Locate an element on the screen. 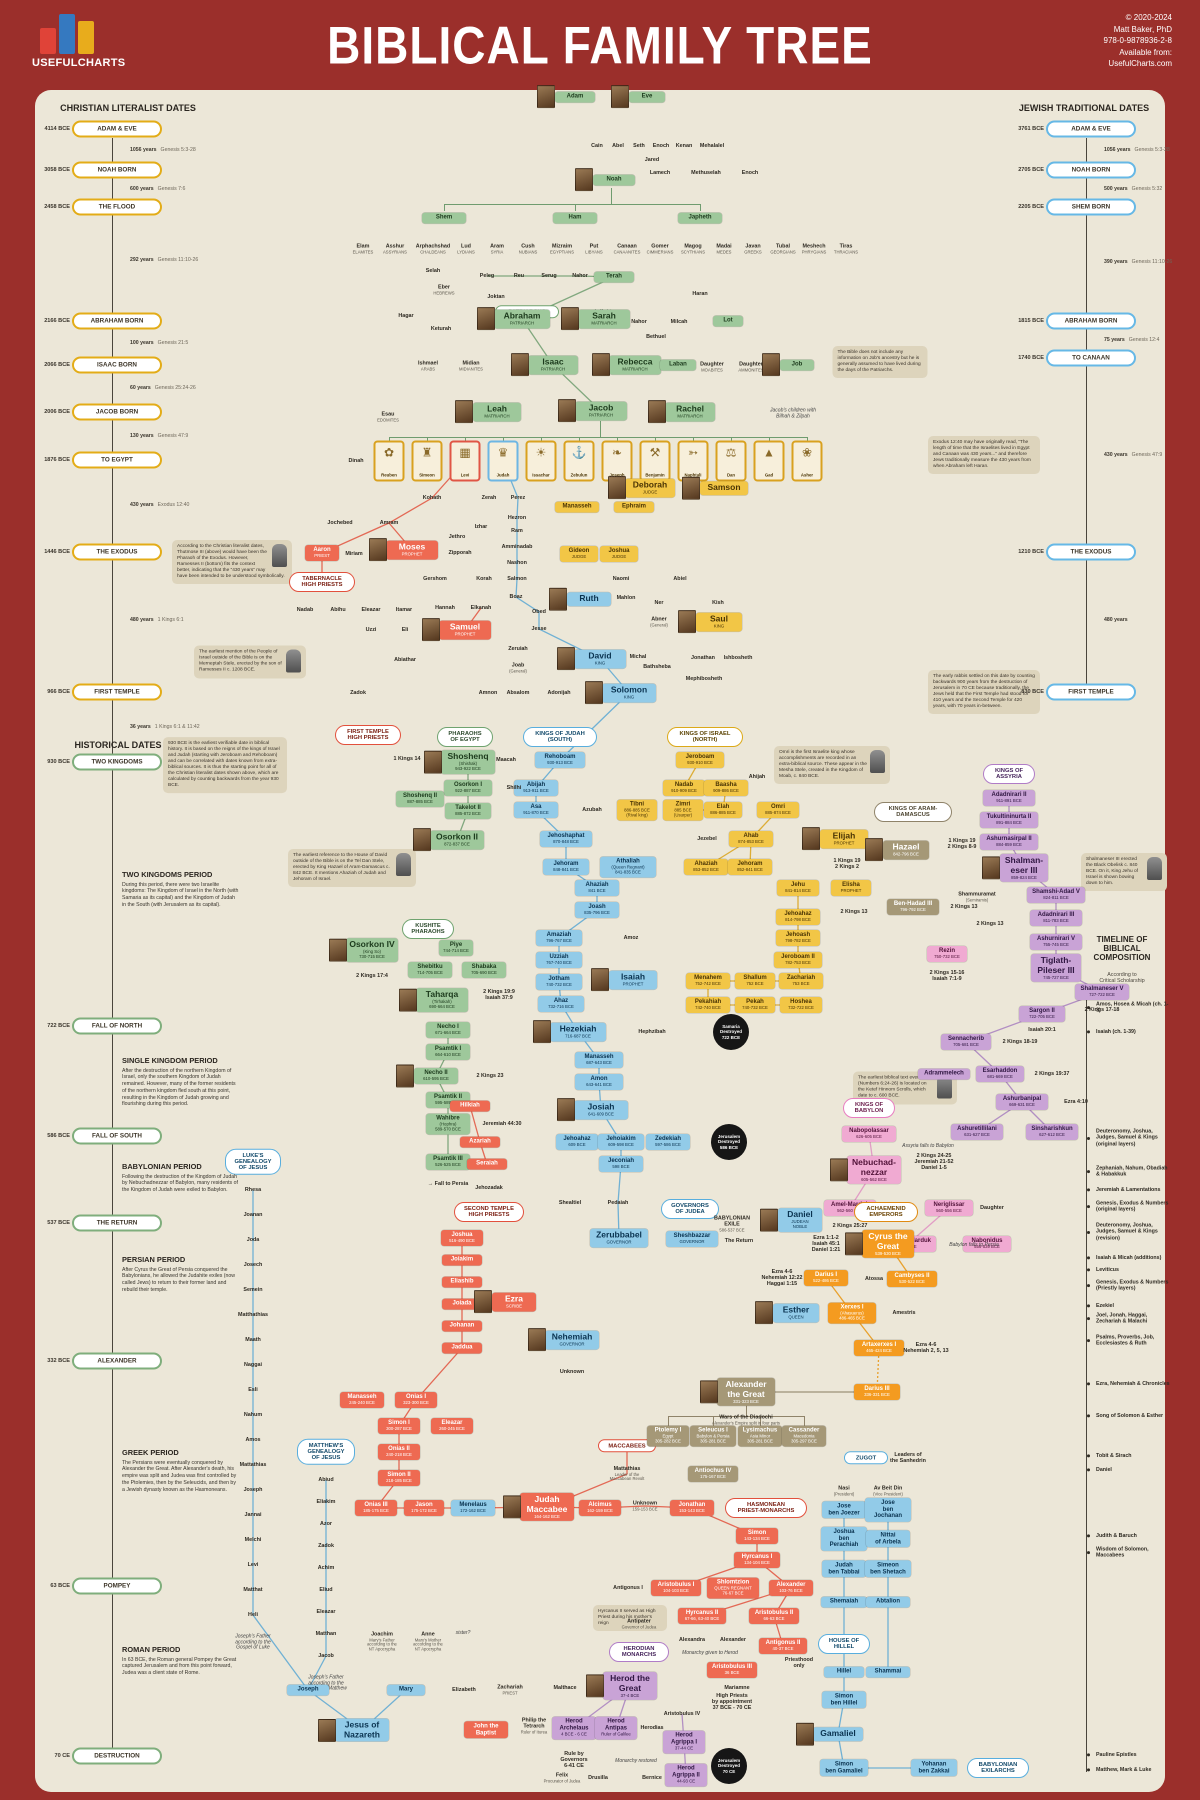 The image size is (1200, 1800). node-sargonref: Isaiah 20:1 is located at coordinates (1042, 1029).